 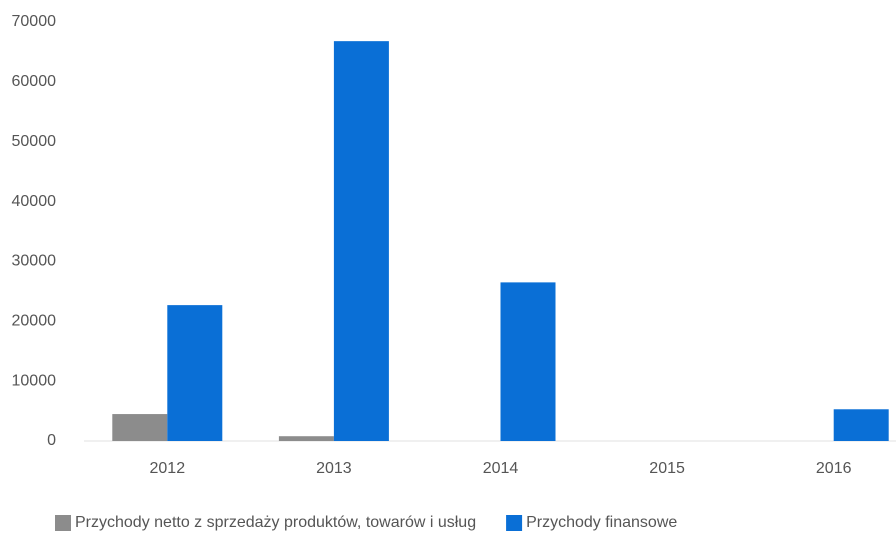 What do you see at coordinates (34, 21) in the screenshot?
I see `y-tick-label: 70000` at bounding box center [34, 21].